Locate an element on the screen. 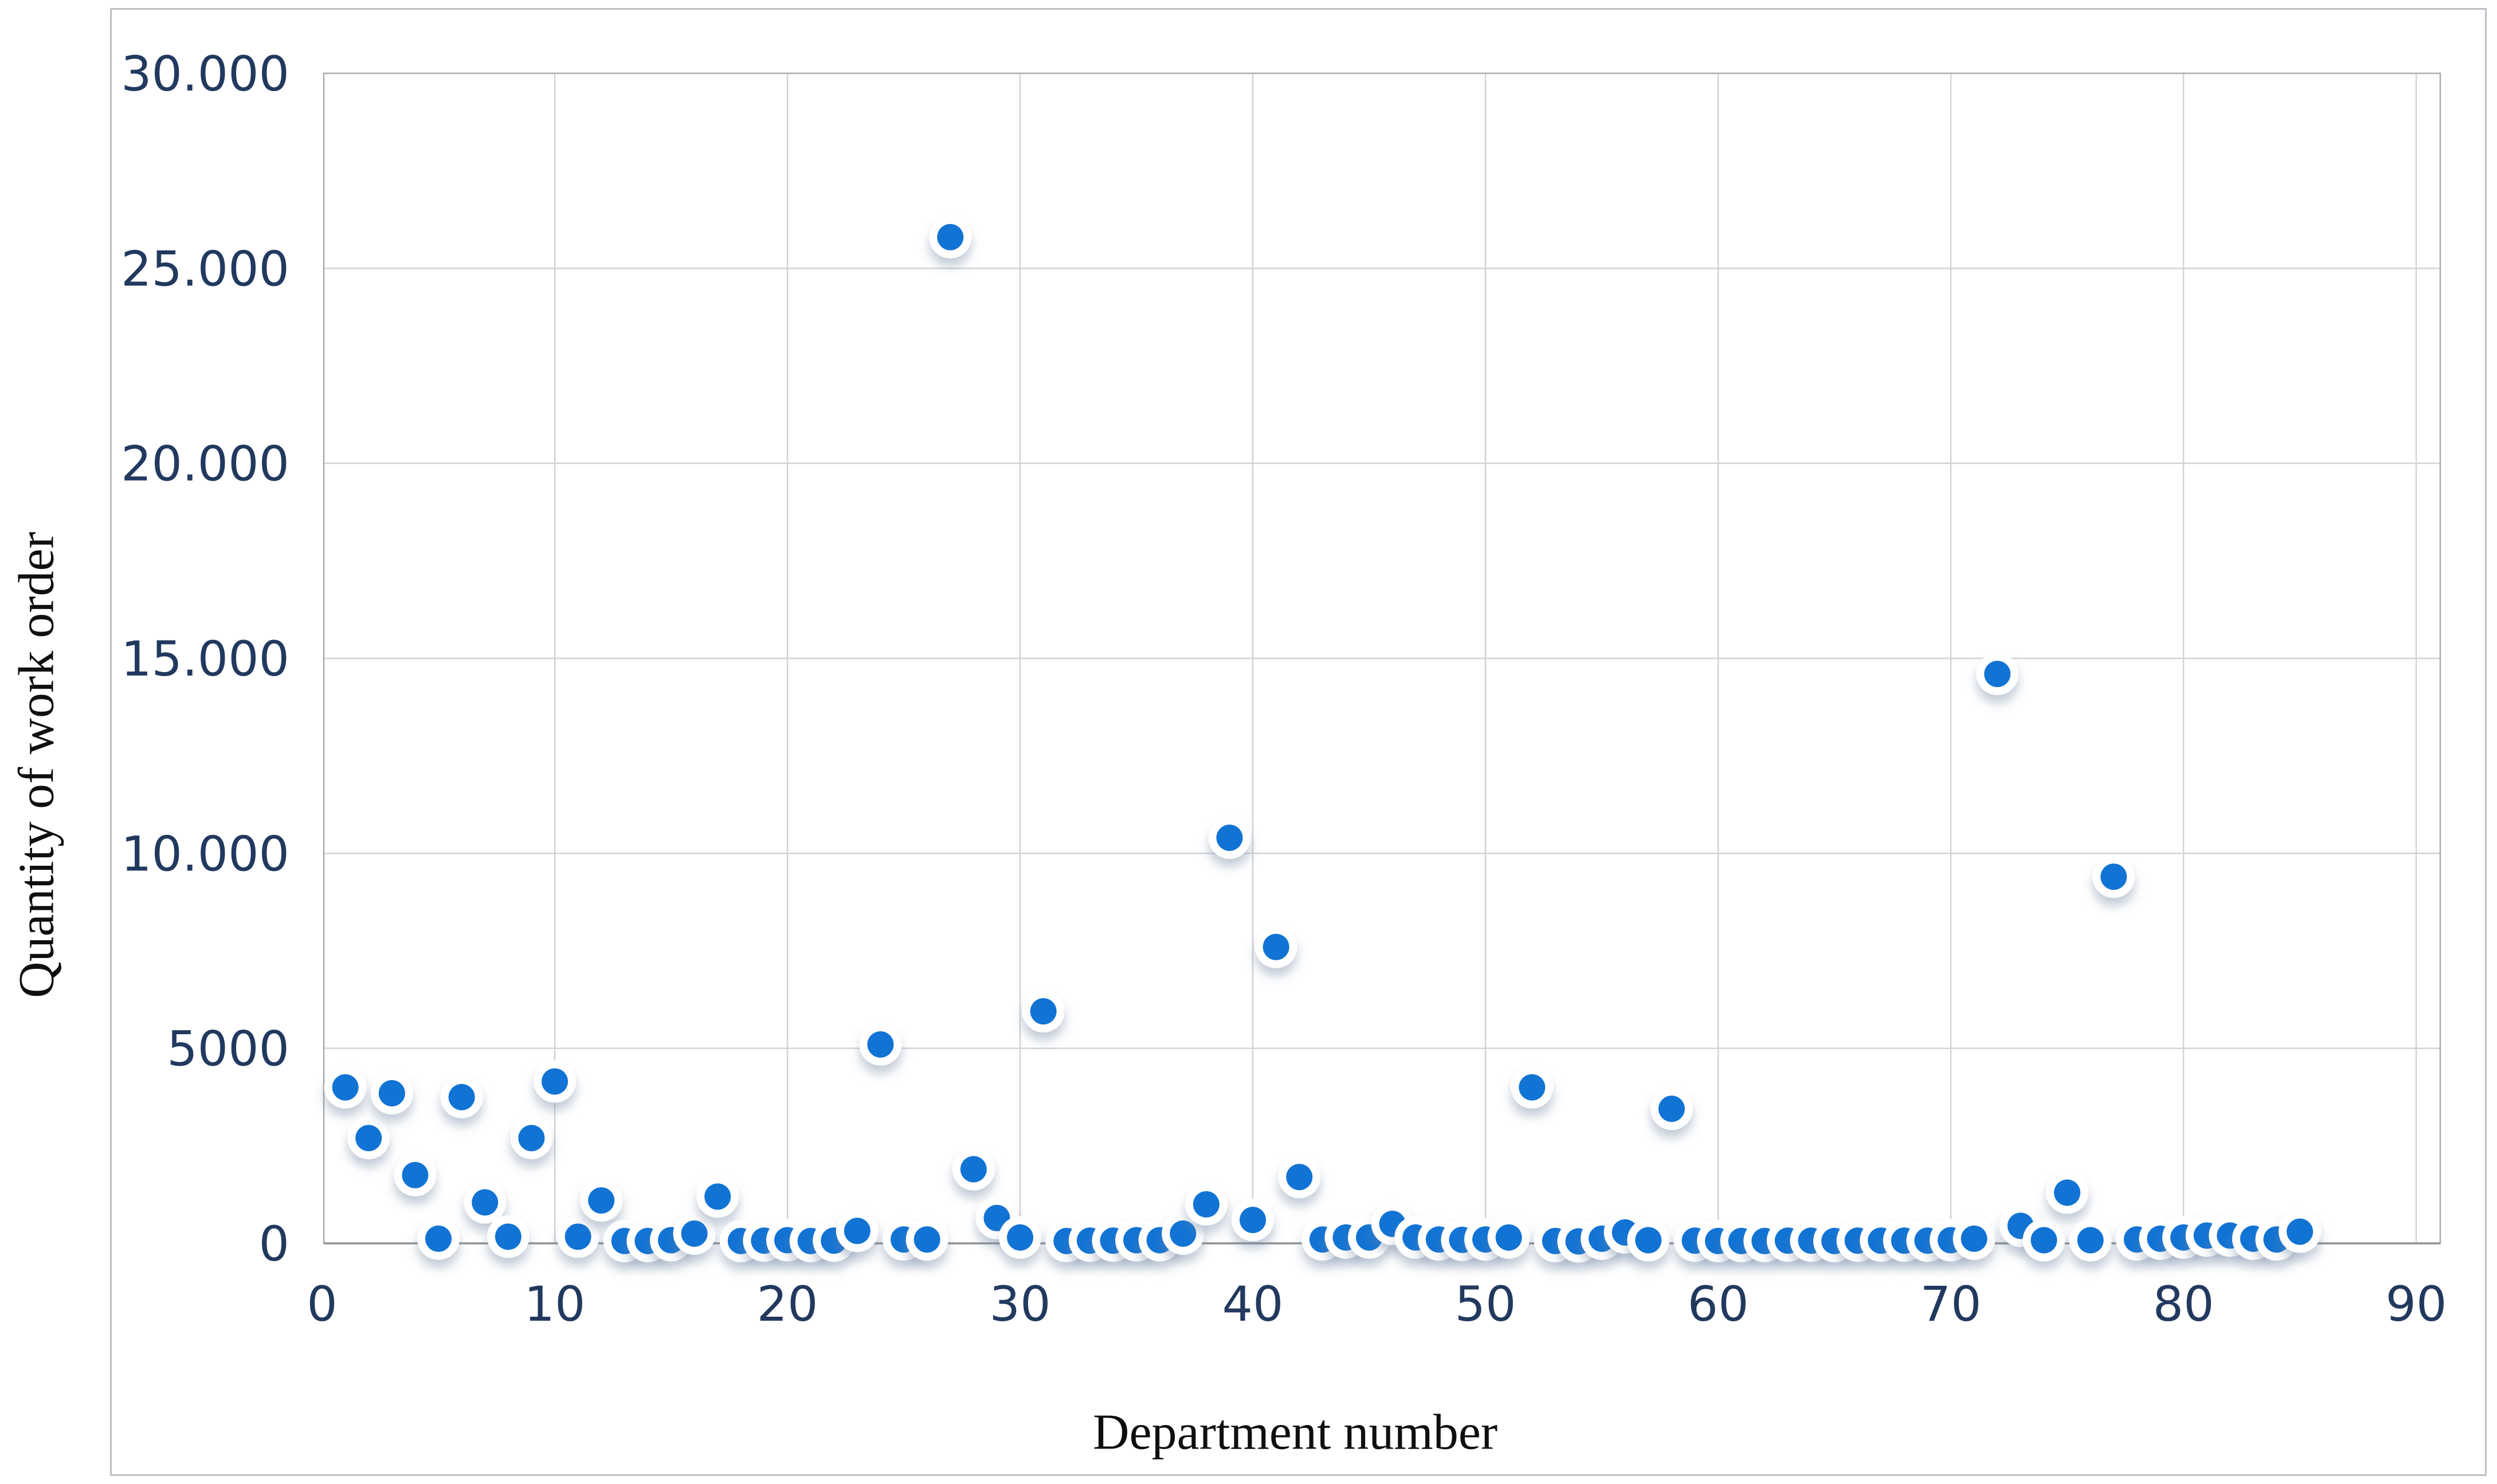 The width and height of the screenshot is (2497, 1484). y-tick-label: 15.000 is located at coordinates (205, 659).